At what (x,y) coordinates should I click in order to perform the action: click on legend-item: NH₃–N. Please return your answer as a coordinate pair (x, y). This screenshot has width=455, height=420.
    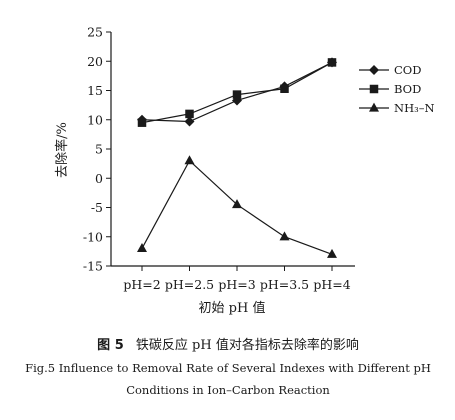
    Looking at the image, I should click on (397, 108).